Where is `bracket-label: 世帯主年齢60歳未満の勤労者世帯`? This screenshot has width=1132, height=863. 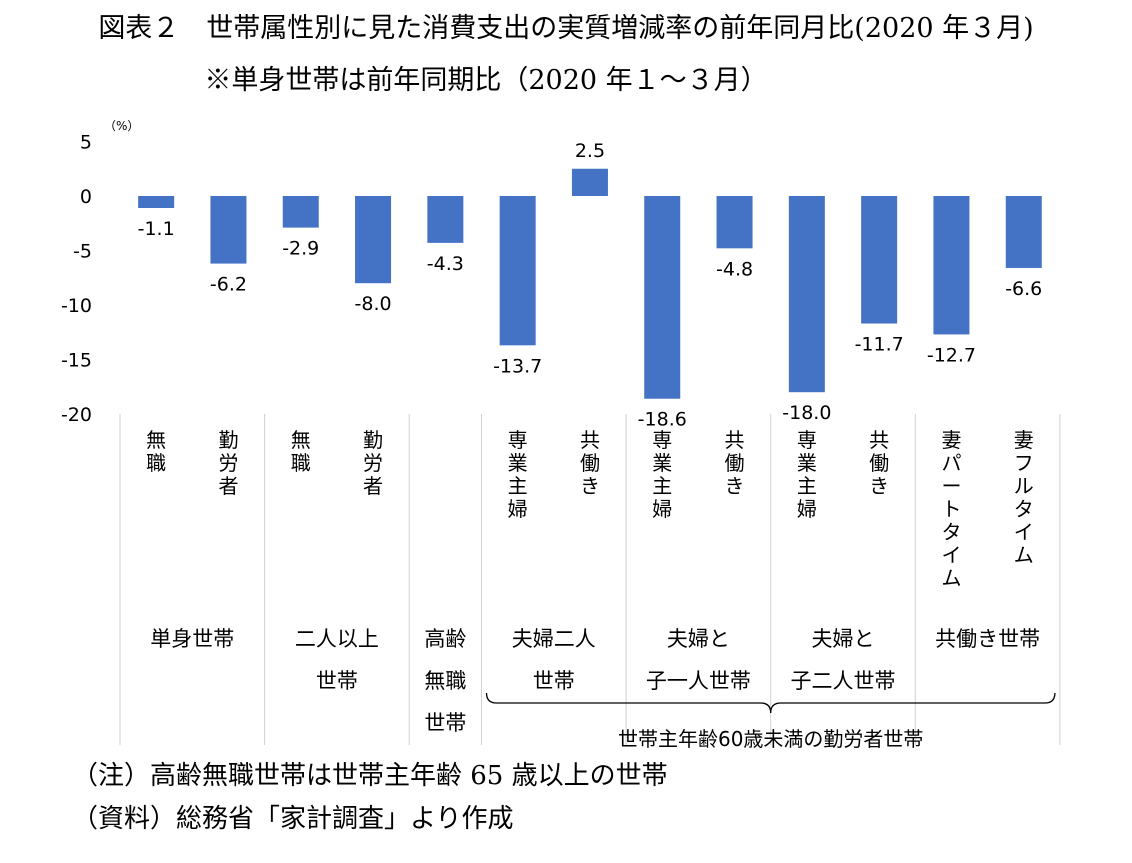 bracket-label: 世帯主年齢60歳未満の勤労者世帯 is located at coordinates (770, 739).